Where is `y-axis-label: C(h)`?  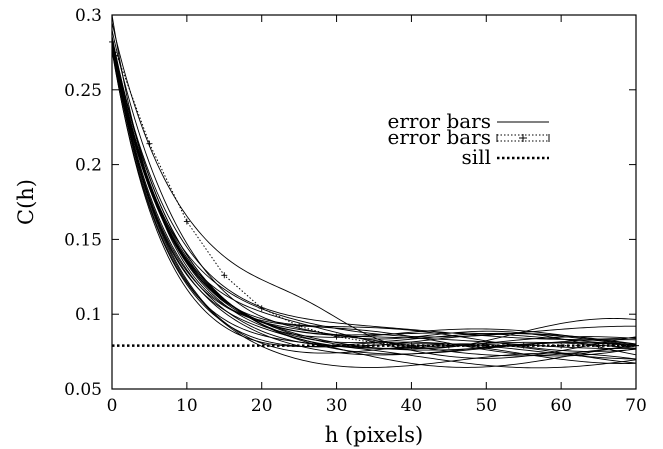 y-axis-label: C(h) is located at coordinates (26, 202).